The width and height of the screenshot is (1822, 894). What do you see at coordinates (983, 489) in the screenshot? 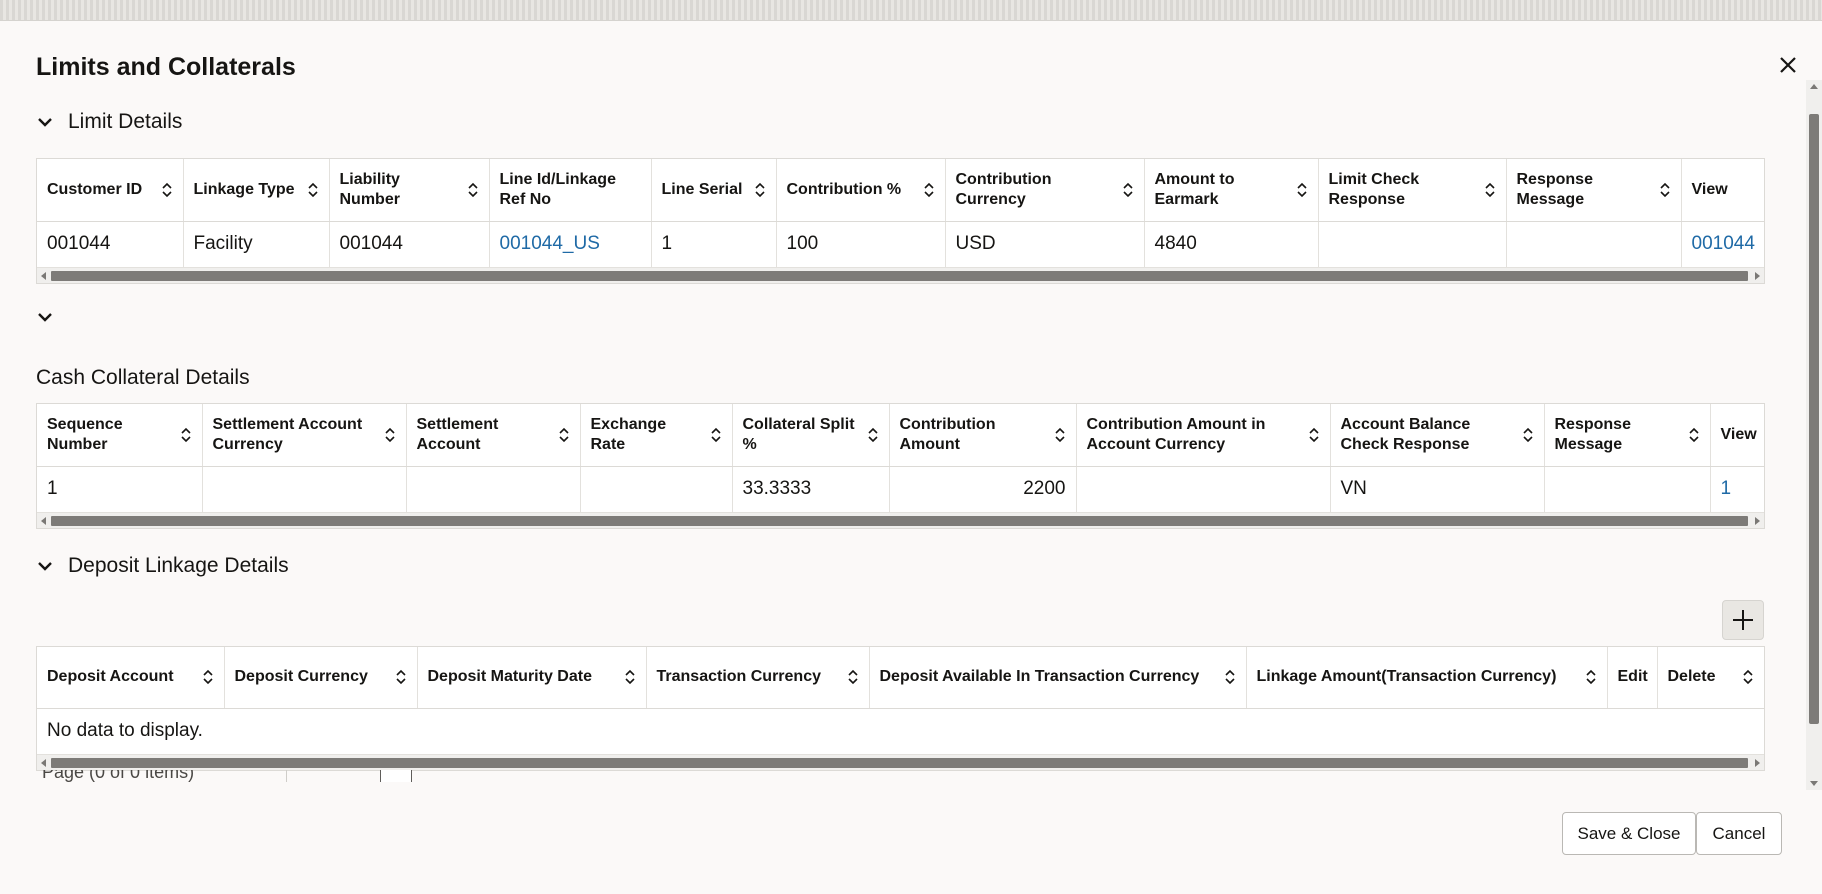
I see `cell-contribution-amount: 2200` at bounding box center [983, 489].